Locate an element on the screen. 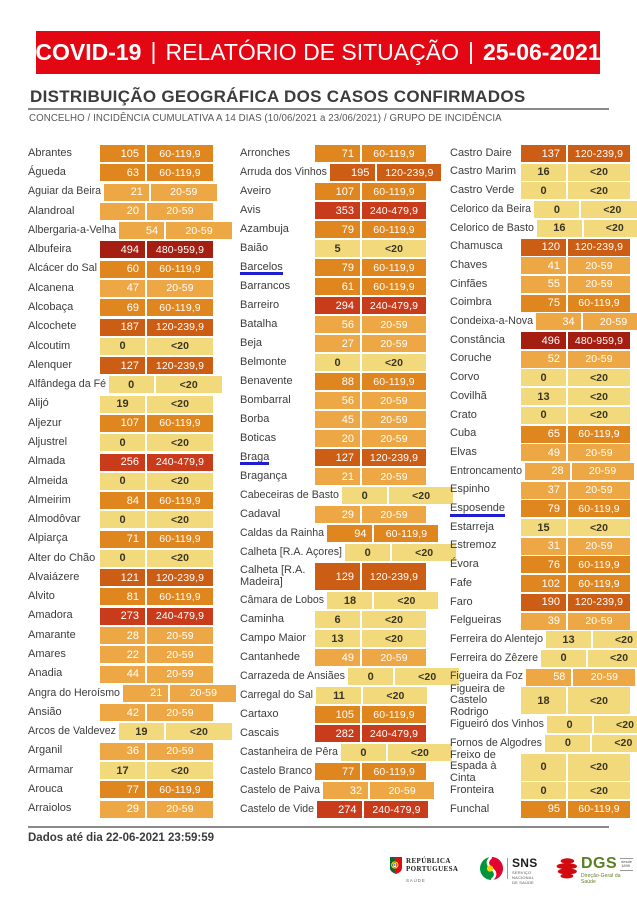 Image resolution: width=637 pixels, height=900 pixels. municipality-name: Ansião is located at coordinates (45, 711).